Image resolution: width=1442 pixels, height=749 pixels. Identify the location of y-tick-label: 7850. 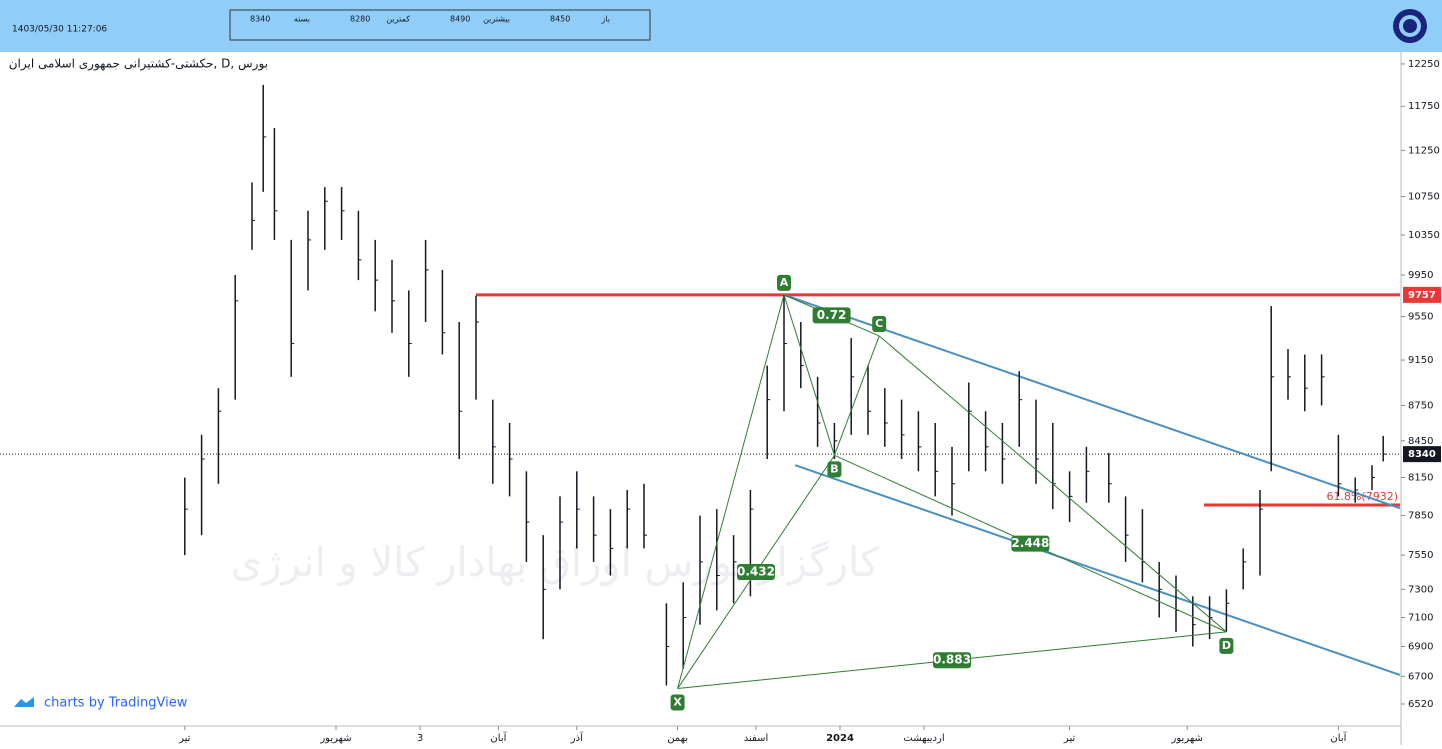
(1420, 516).